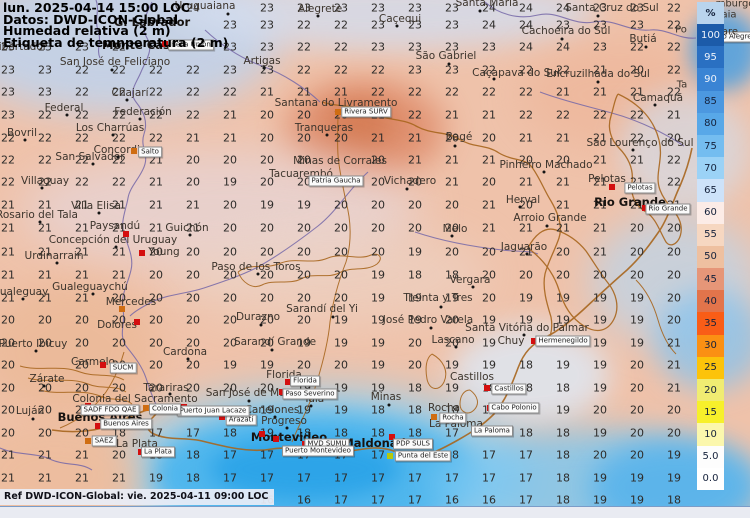 Image resolution: width=750 pixels, height=518 pixels. What do you see at coordinates (524, 247) in the screenshot?
I see `city-label: Jaguarão` at bounding box center [524, 247].